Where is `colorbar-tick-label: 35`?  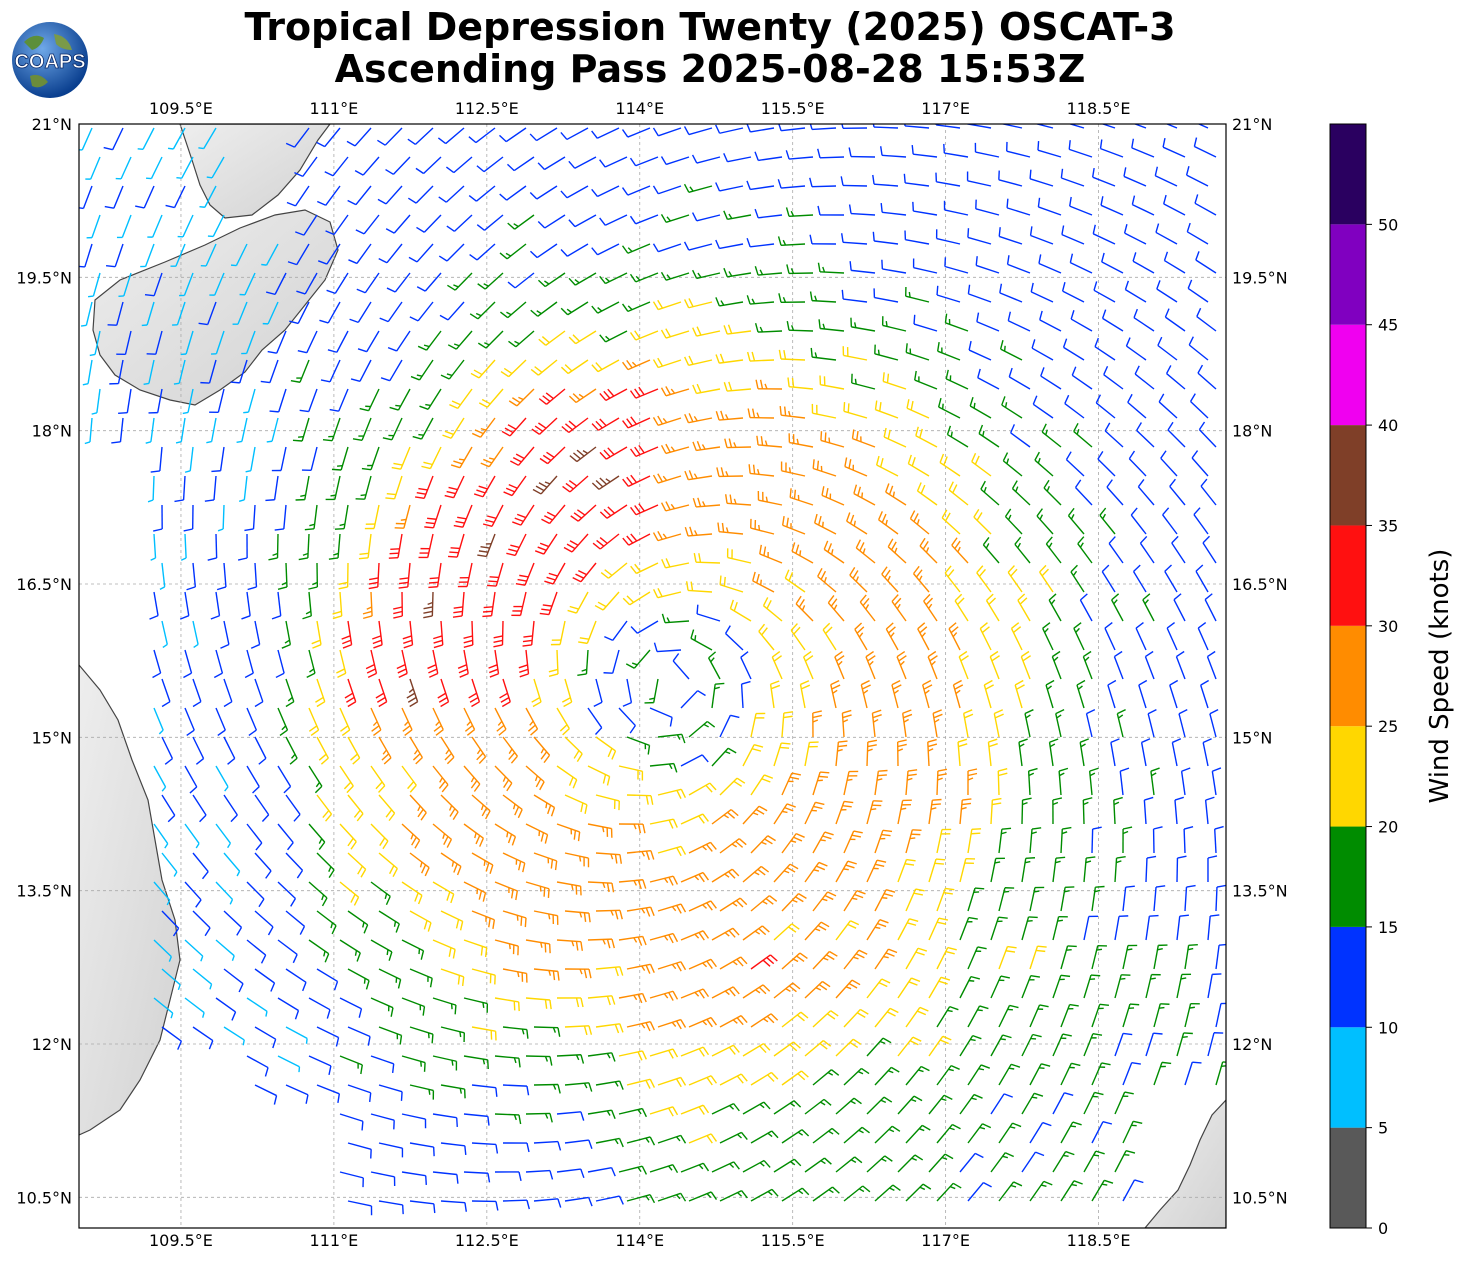
colorbar-tick-label: 35 is located at coordinates (1388, 525).